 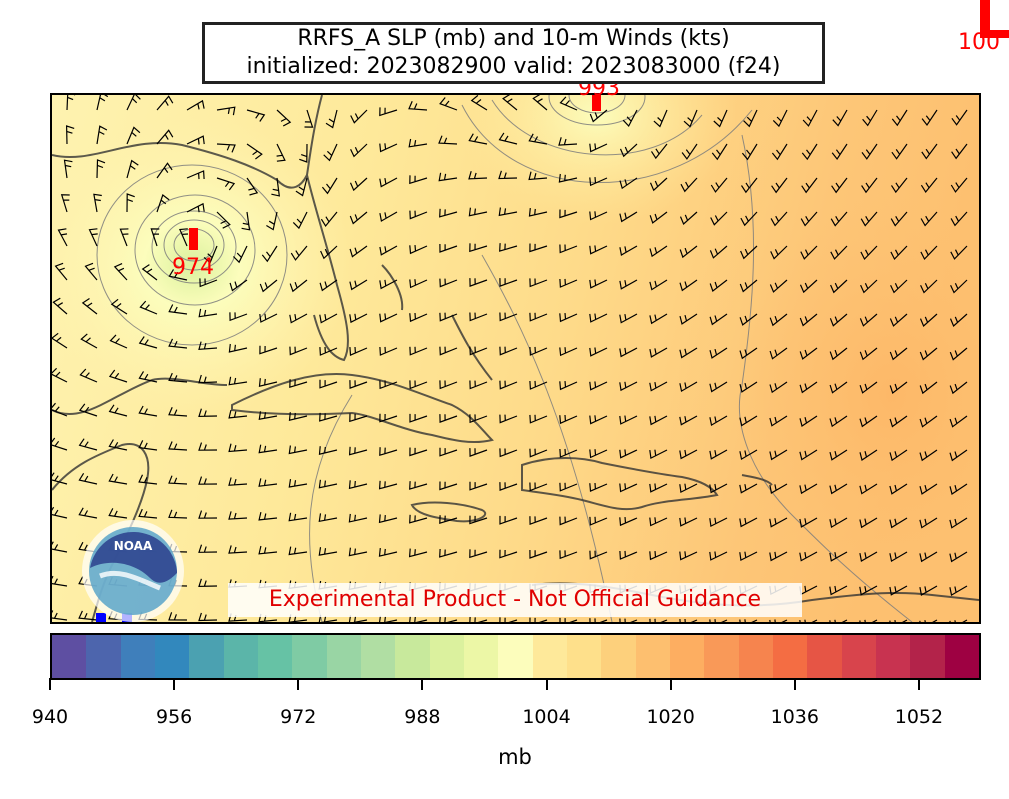 What do you see at coordinates (794, 717) in the screenshot?
I see `colorbar-tick-label: 1036` at bounding box center [794, 717].